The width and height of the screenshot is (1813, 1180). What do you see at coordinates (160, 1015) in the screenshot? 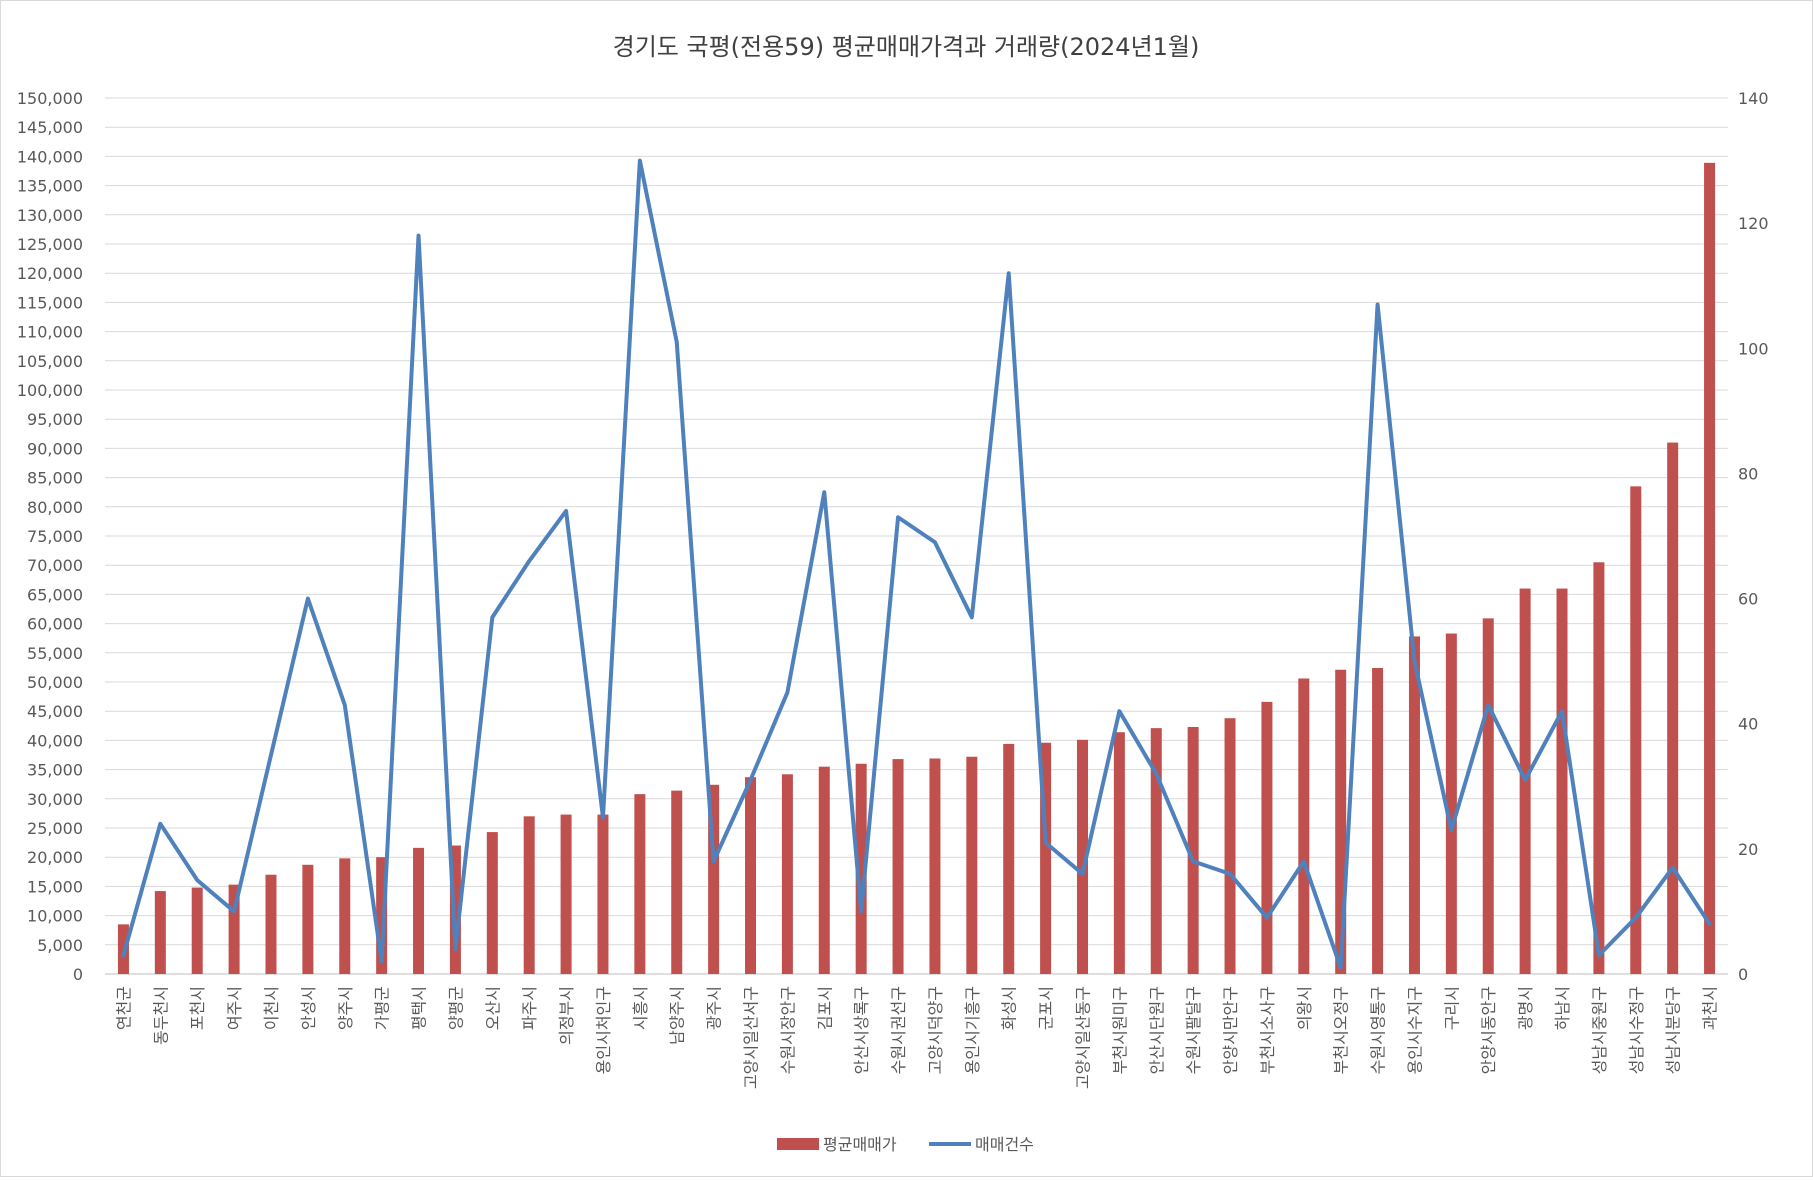
I see `category-label: 동두천시` at bounding box center [160, 1015].